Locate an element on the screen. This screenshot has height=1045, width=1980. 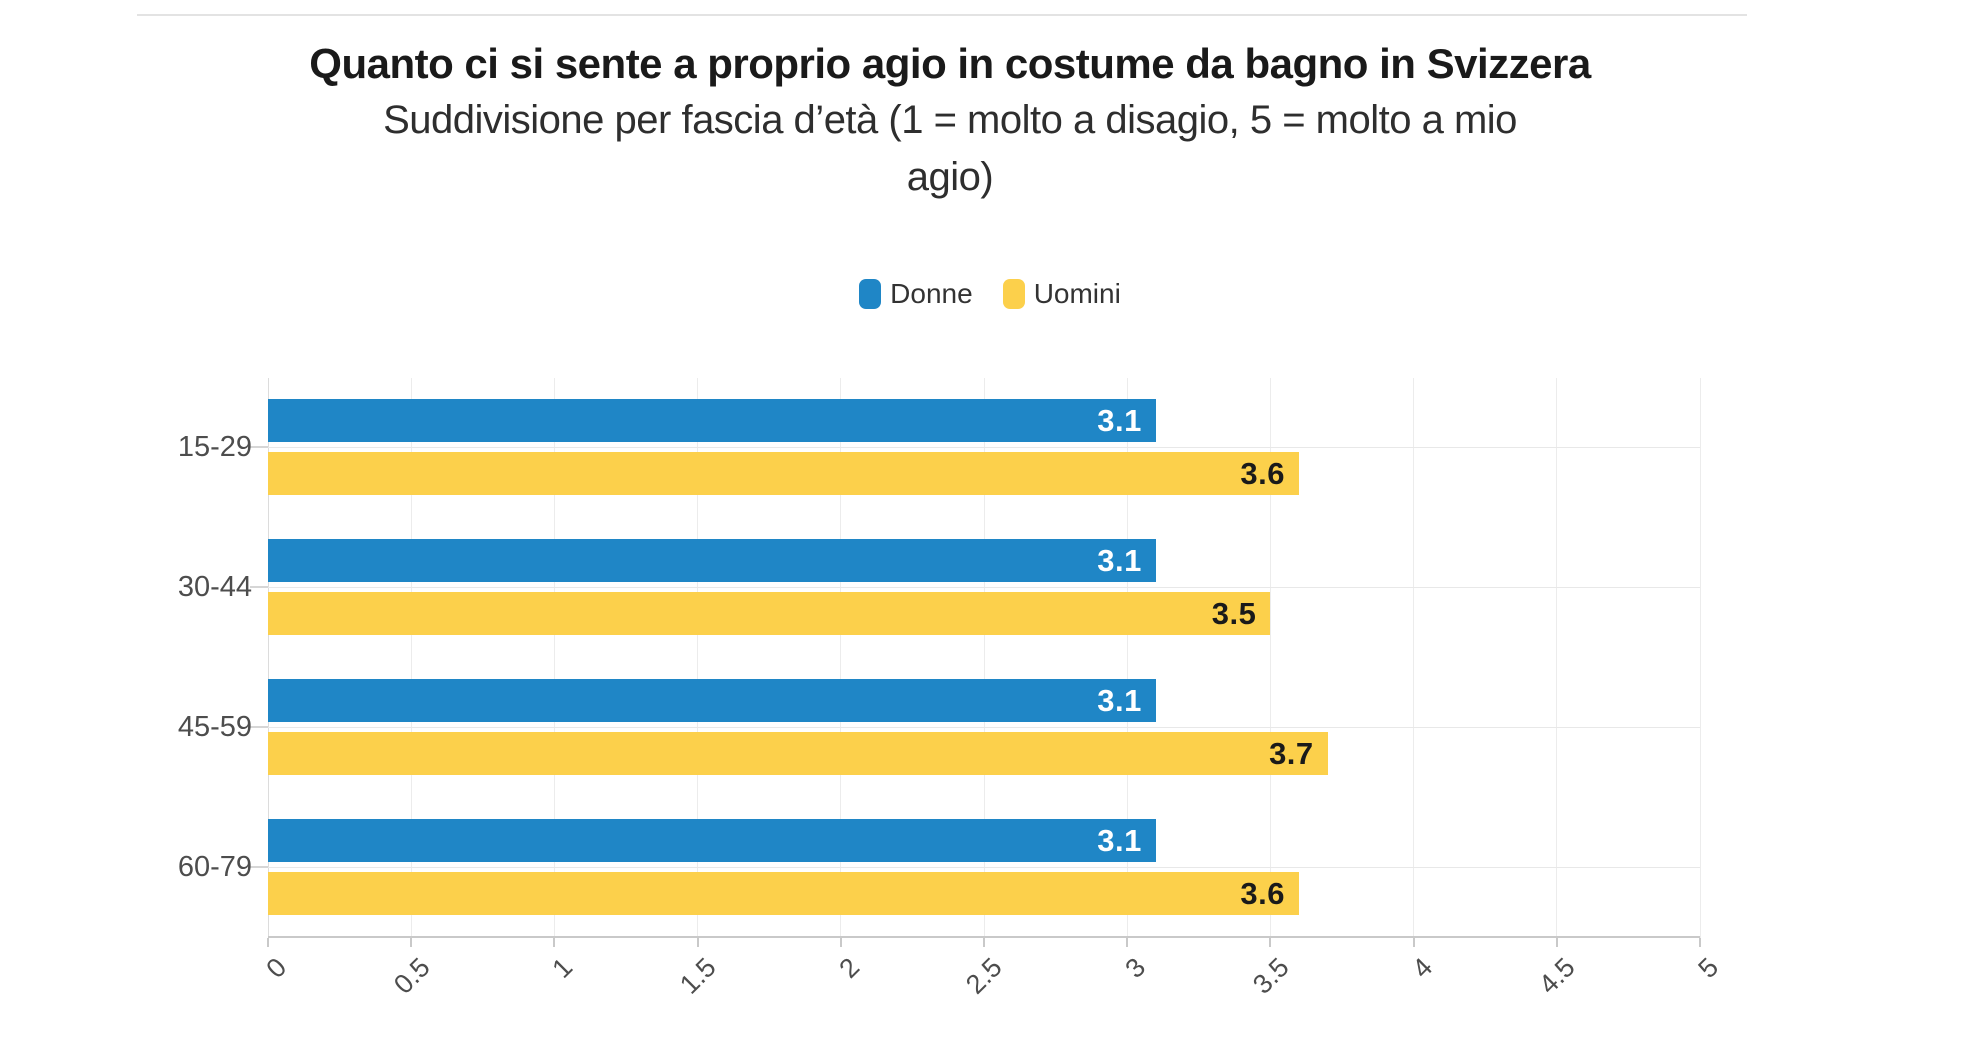
category-label-45-59: 45-59 is located at coordinates (214, 727).